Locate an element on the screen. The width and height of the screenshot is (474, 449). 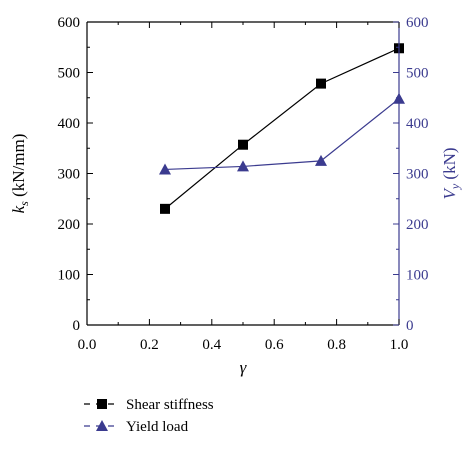
y-right-tick-label: 400 is located at coordinates (417, 124).